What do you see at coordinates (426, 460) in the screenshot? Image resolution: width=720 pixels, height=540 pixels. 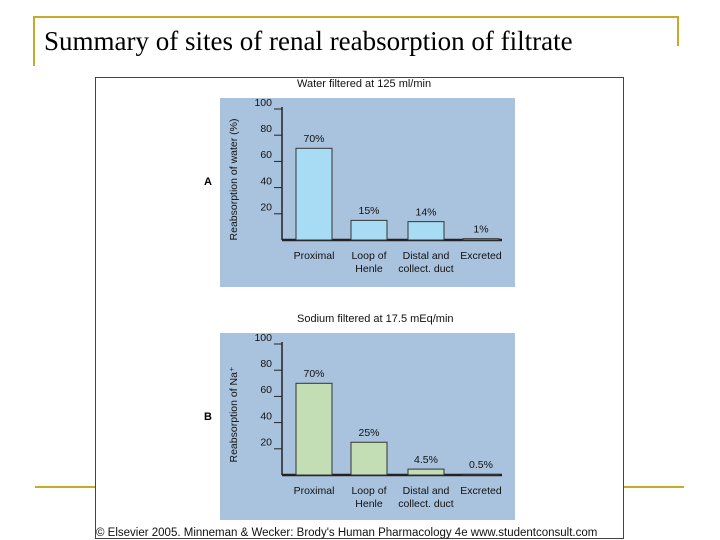 I see `value-label: 4.5%` at bounding box center [426, 460].